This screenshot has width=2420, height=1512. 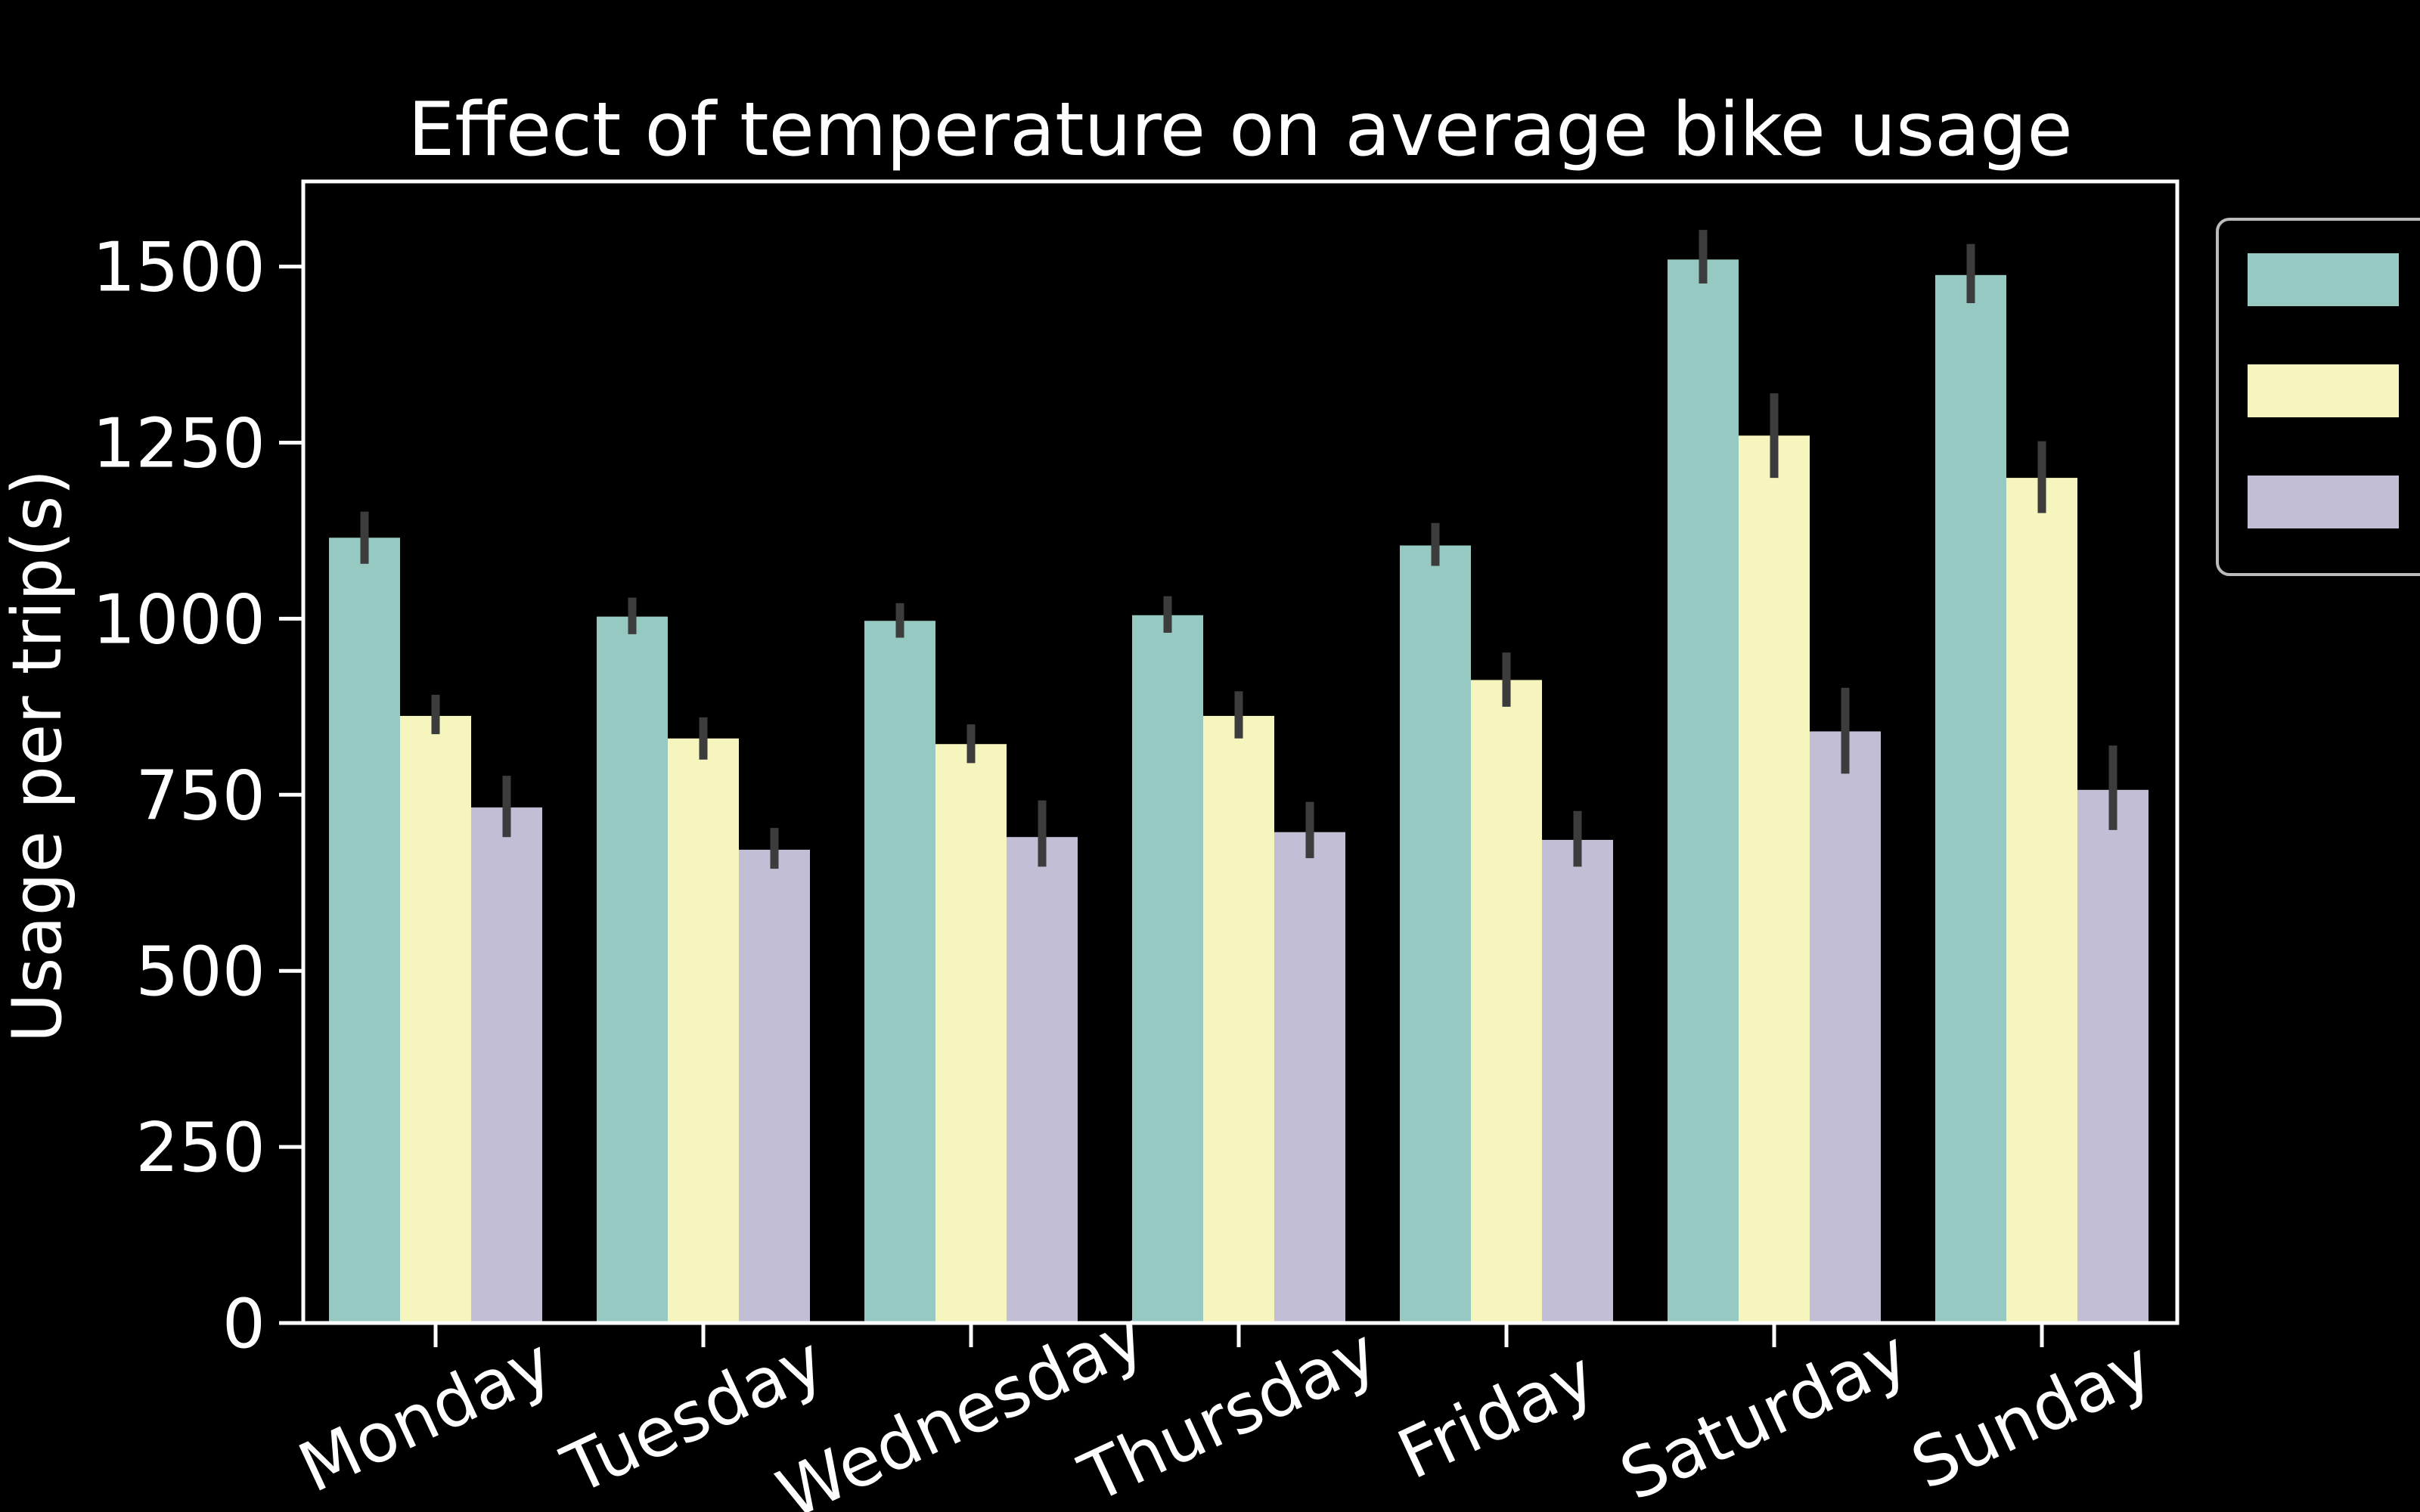 I want to click on x-tick-label: Sunday, so click(x=2032, y=1415).